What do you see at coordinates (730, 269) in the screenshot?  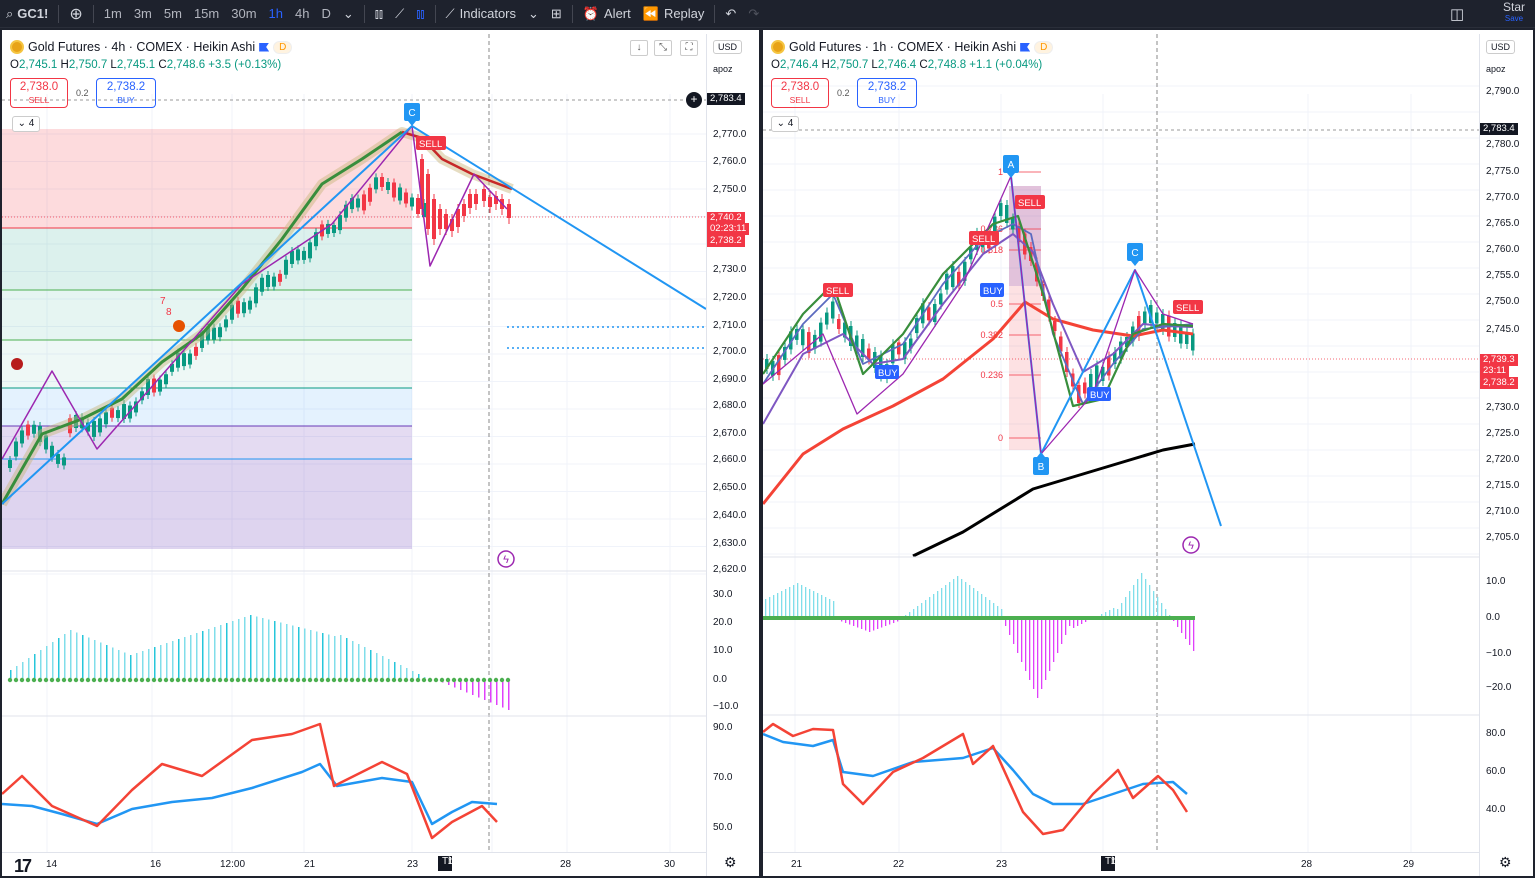 I see `price-tick: 2,730.0` at bounding box center [730, 269].